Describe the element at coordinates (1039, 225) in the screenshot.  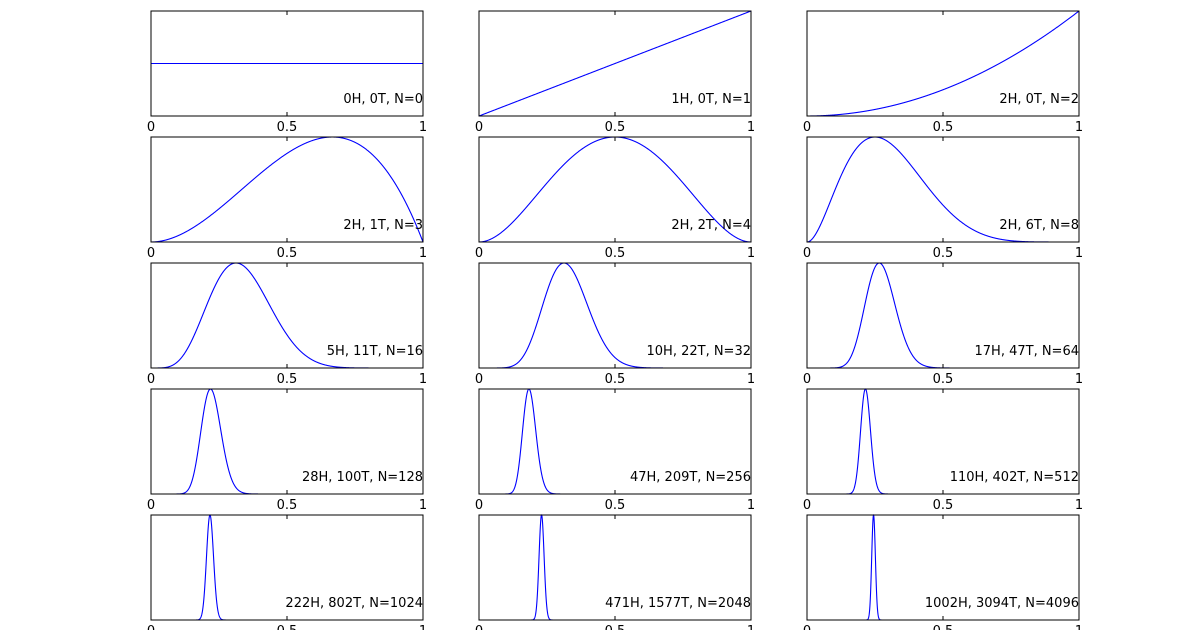
I see `subplot-label: 2H, 6T, N=8` at that location.